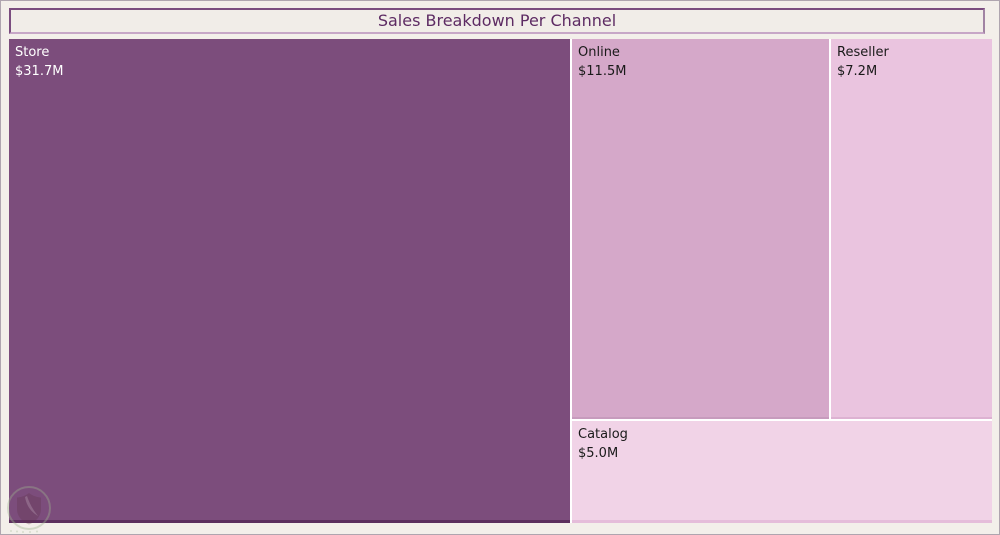  I want to click on chart-title: Sales Breakdown Per Channel, so click(497, 20).